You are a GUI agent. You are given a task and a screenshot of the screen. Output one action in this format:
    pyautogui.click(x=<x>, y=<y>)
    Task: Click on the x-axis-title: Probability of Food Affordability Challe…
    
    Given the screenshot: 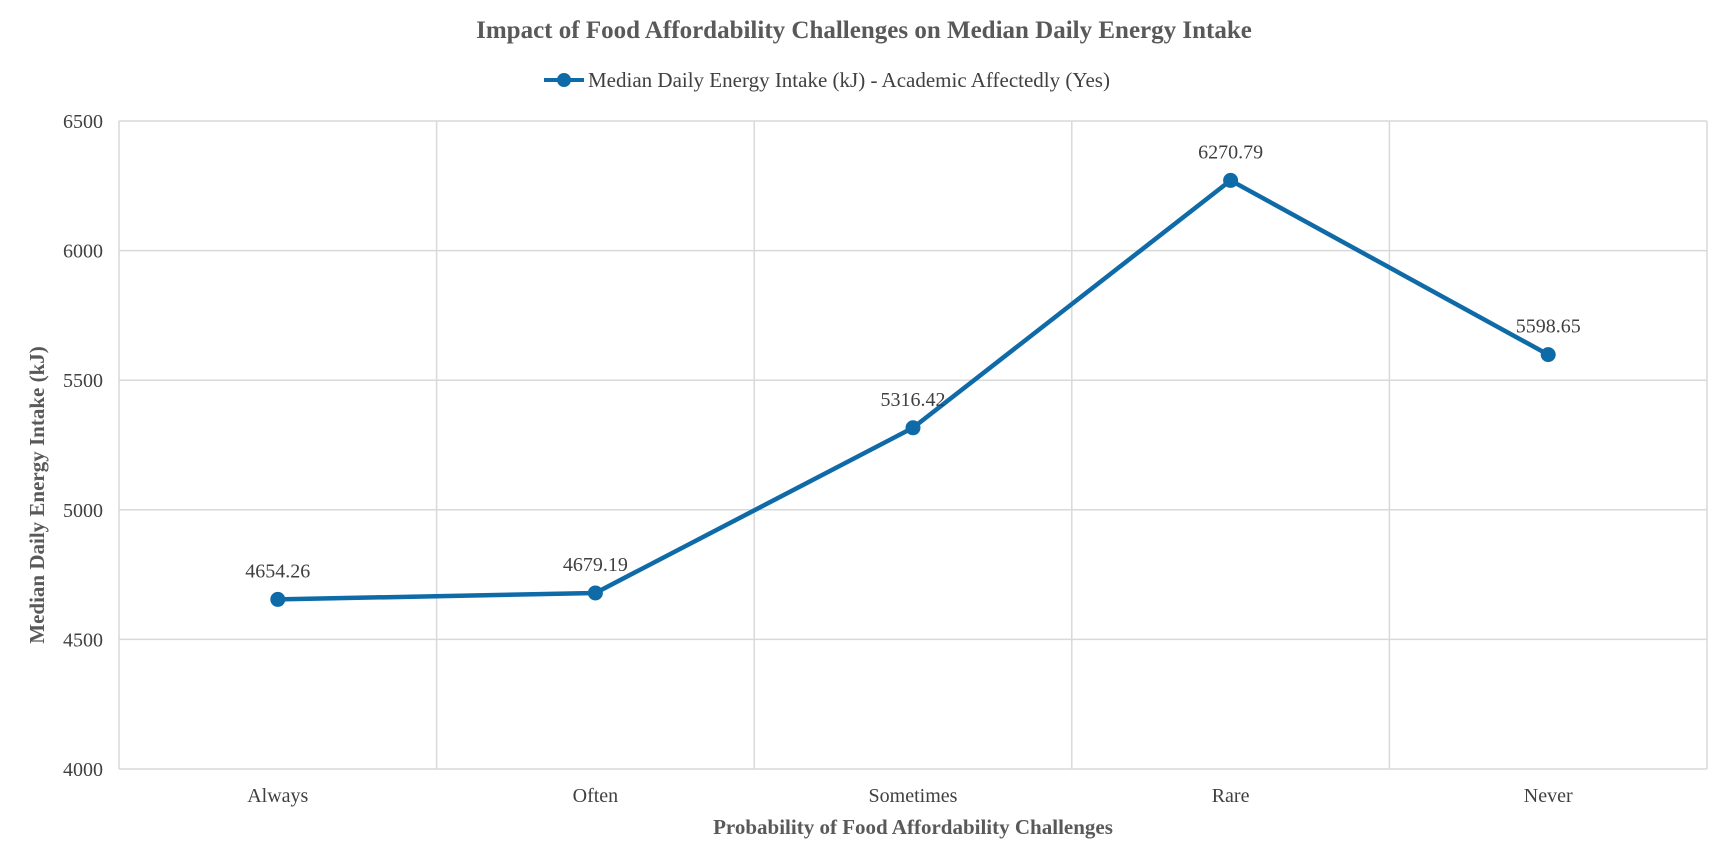 What is the action you would take?
    pyautogui.click(x=913, y=827)
    